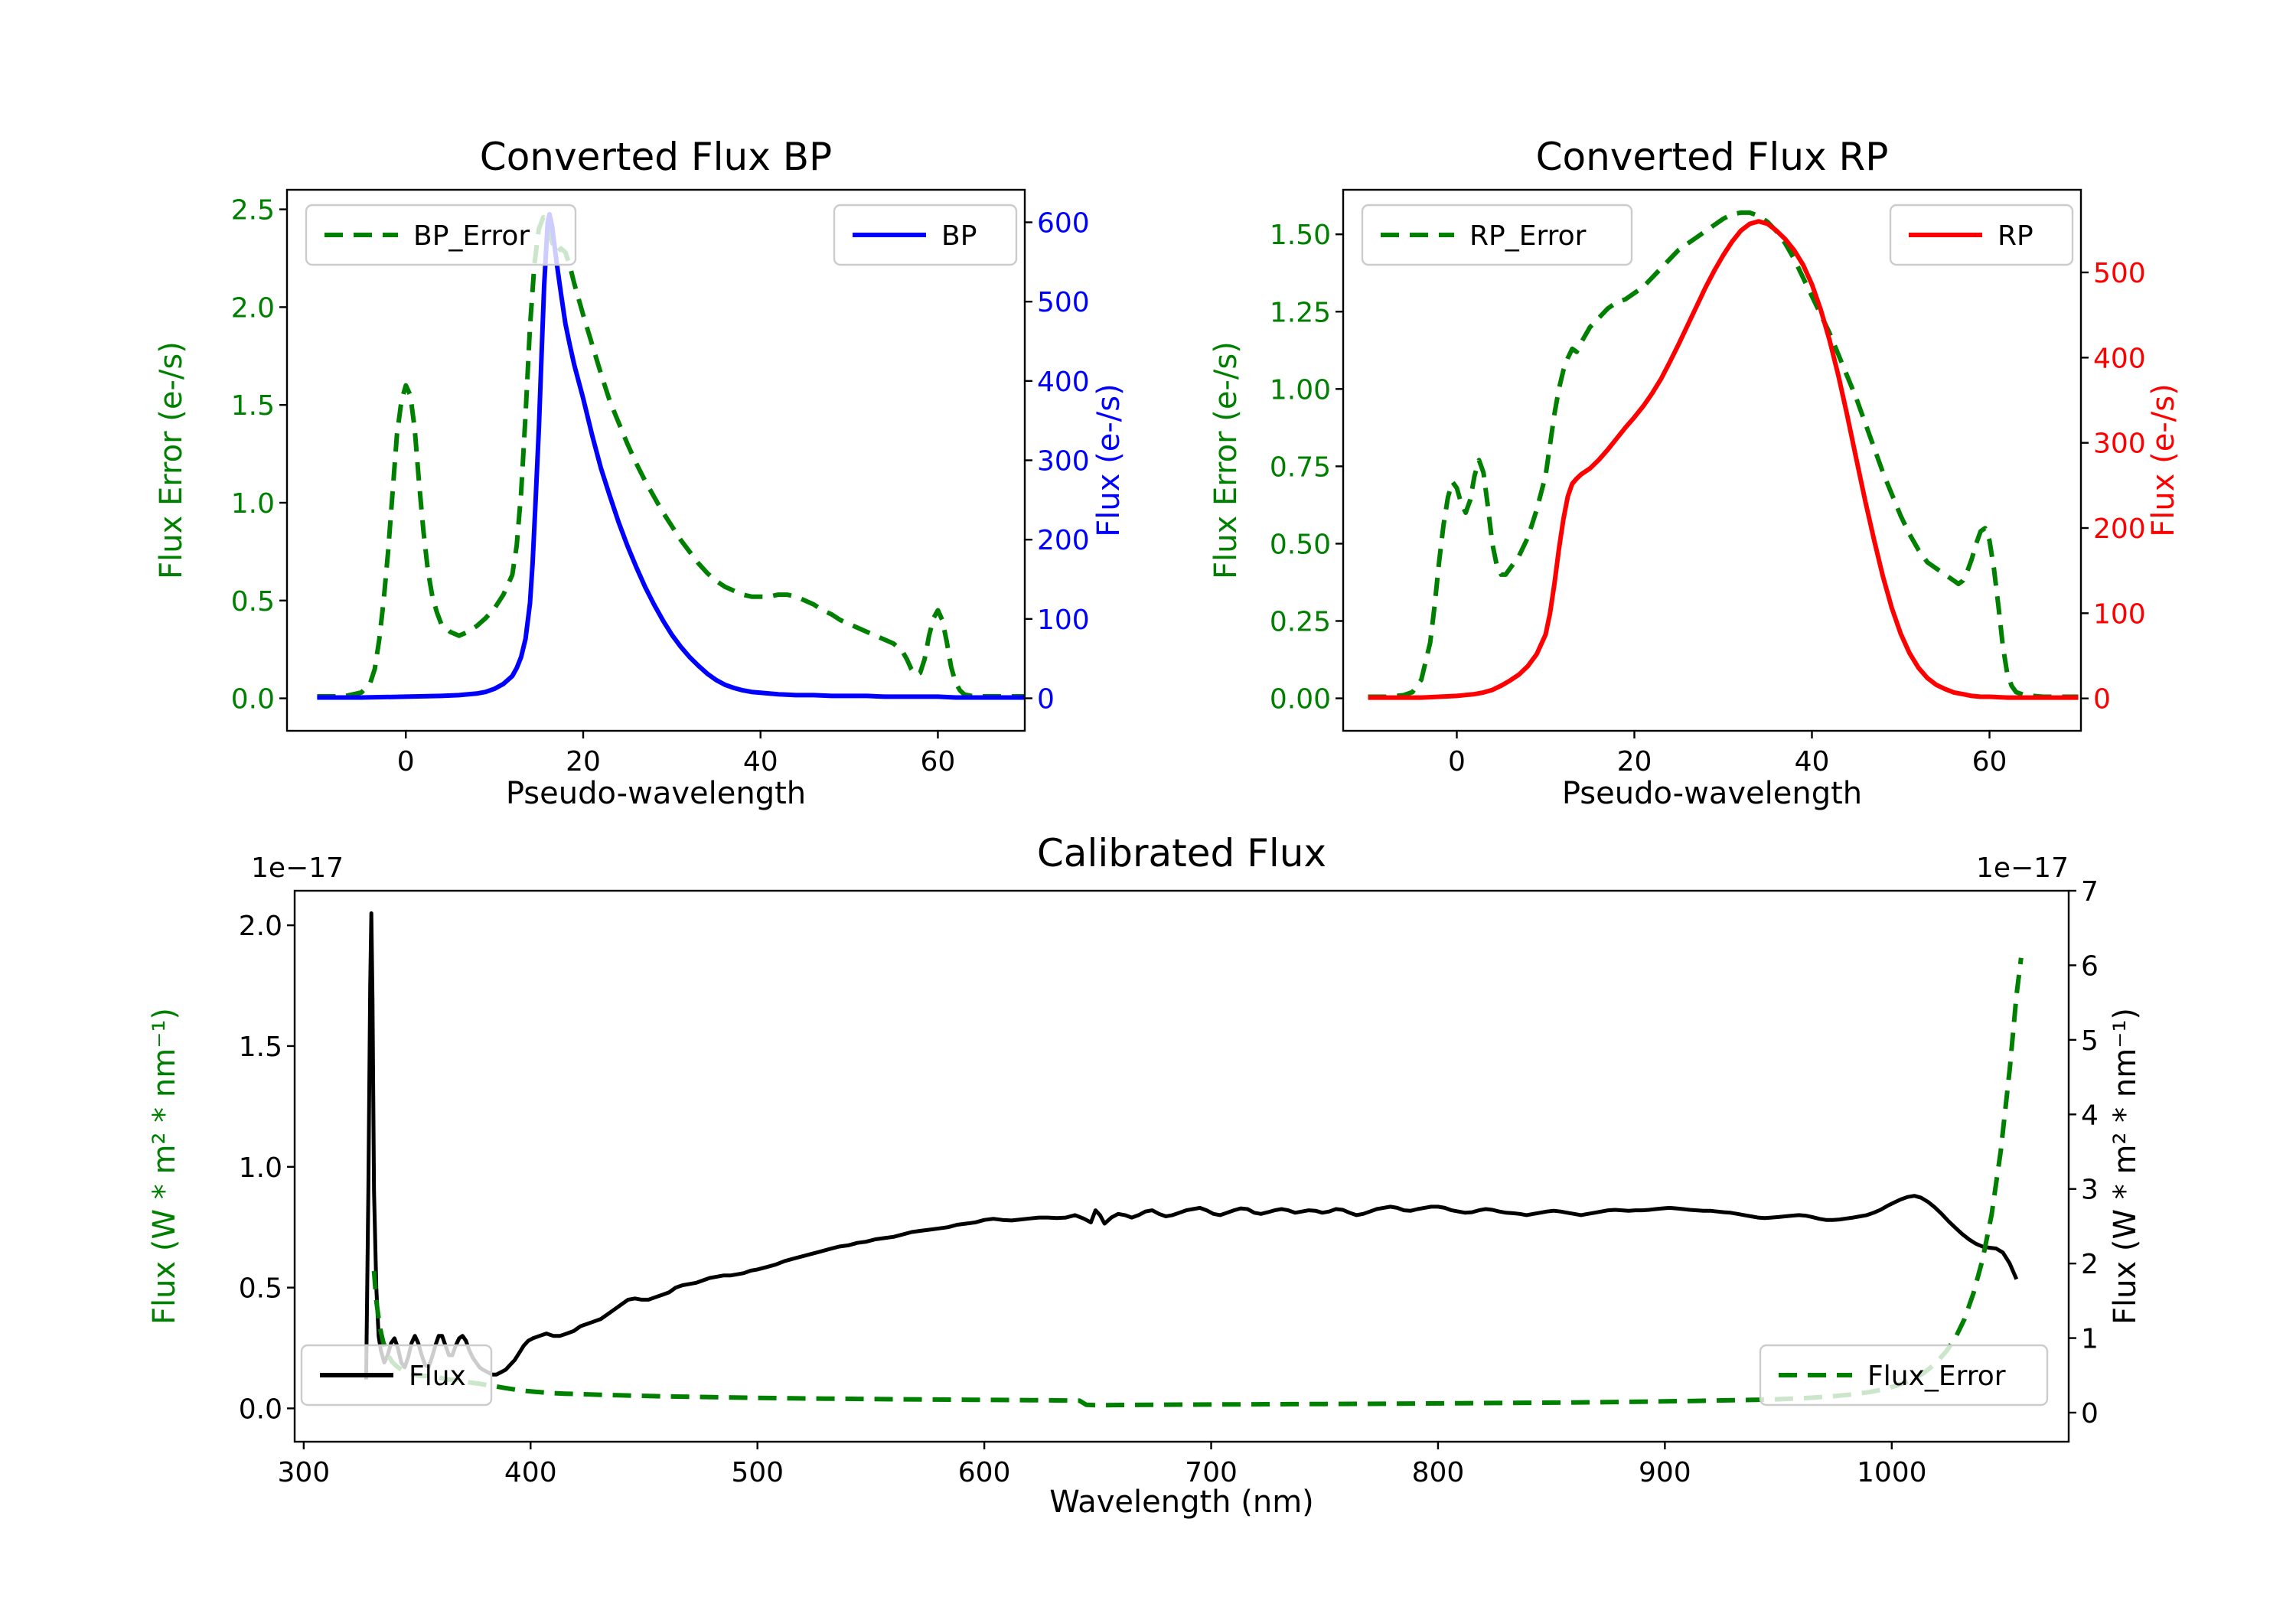  Describe the element at coordinates (2125, 1166) in the screenshot. I see `y-axis-label-right: Flux (W * m² * nm⁻¹)` at that location.